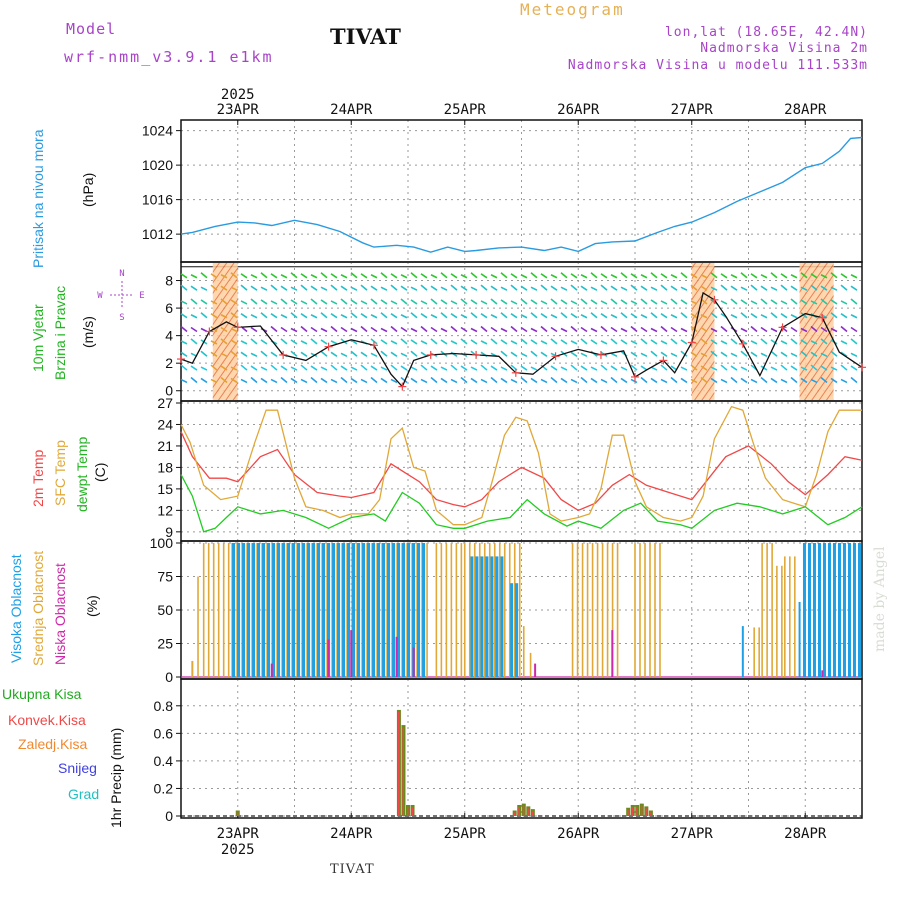 This screenshot has width=900, height=900. What do you see at coordinates (519, 331) in the screenshot?
I see `panel-wind` at bounding box center [519, 331].